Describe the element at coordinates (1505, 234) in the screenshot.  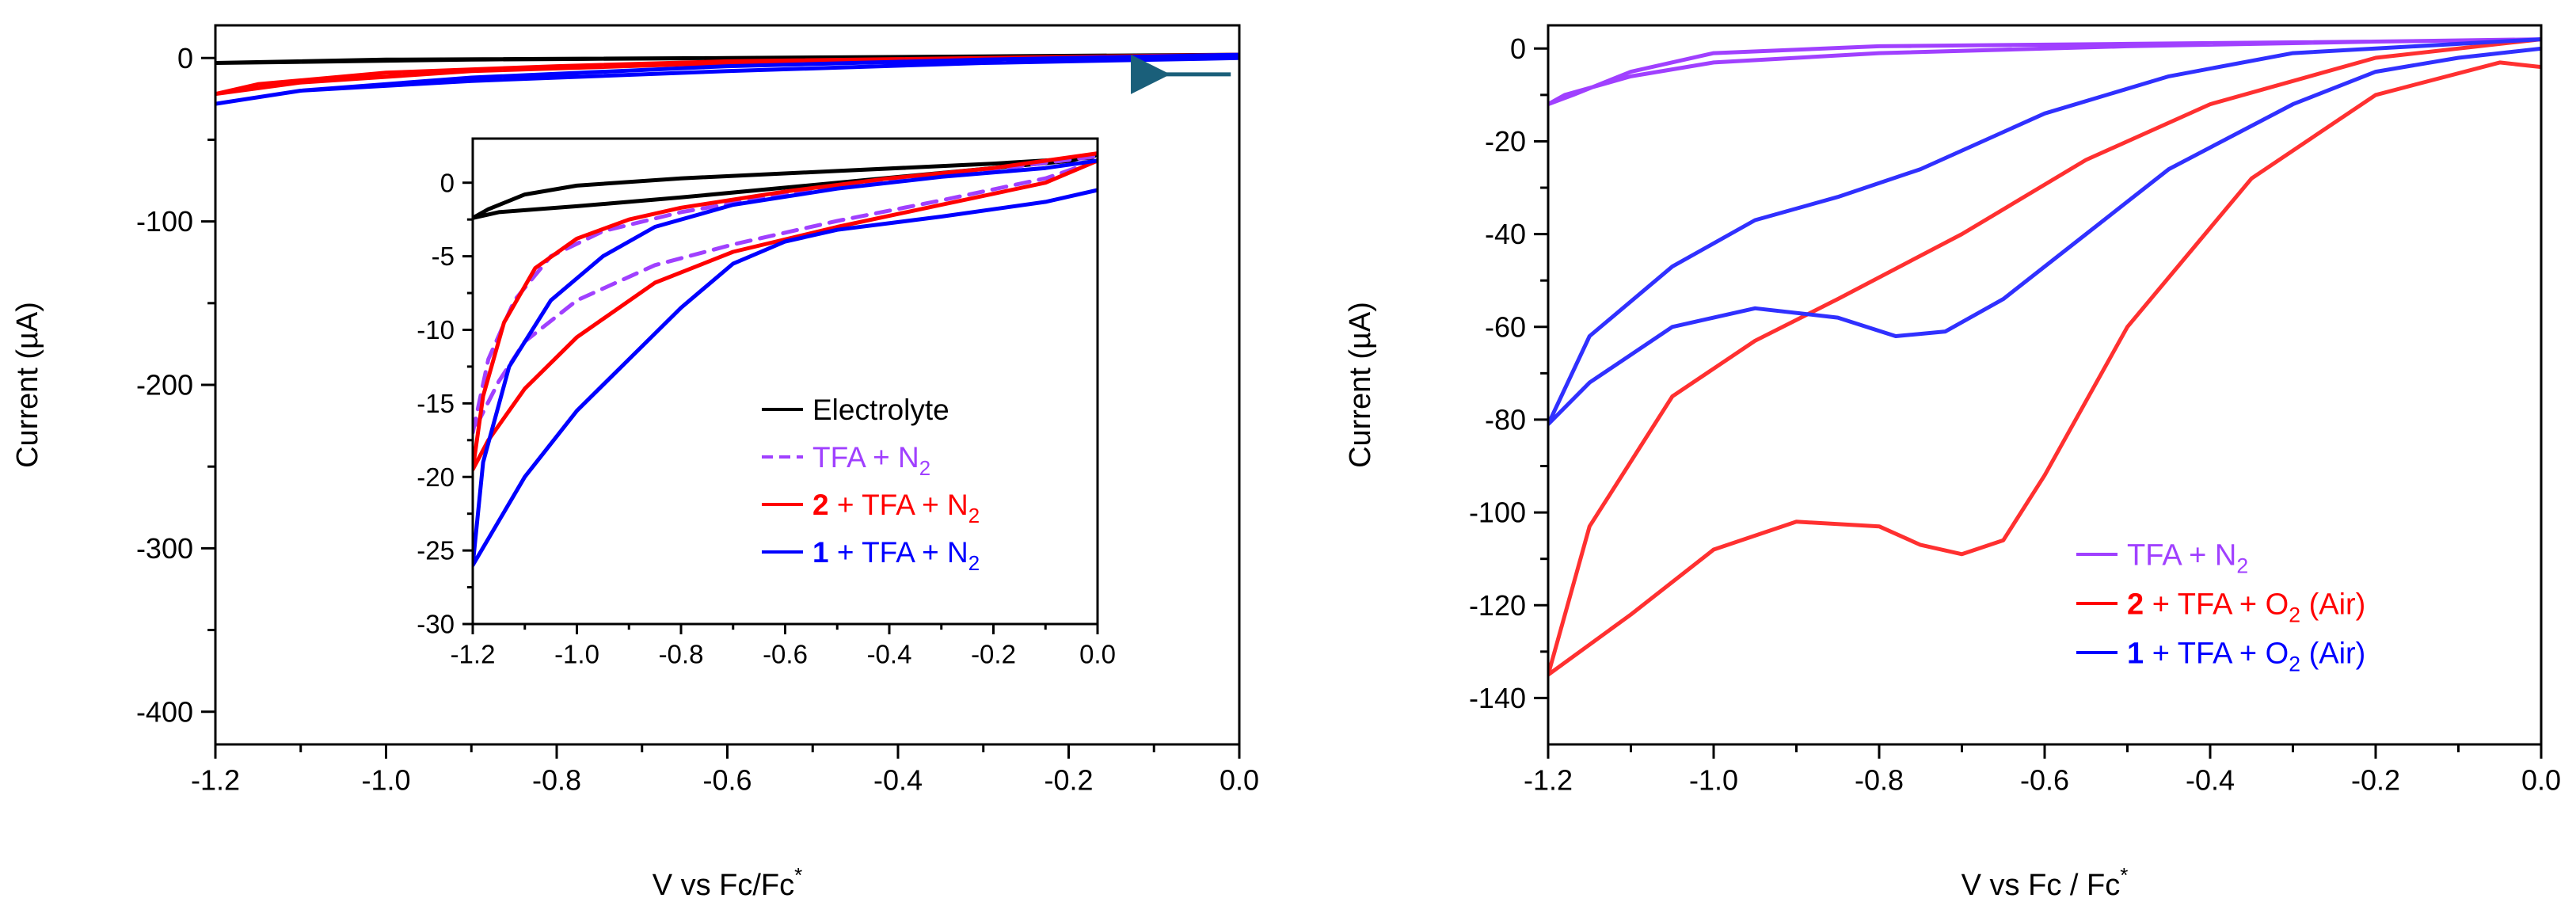
I see `y-tick-label: -40` at that location.